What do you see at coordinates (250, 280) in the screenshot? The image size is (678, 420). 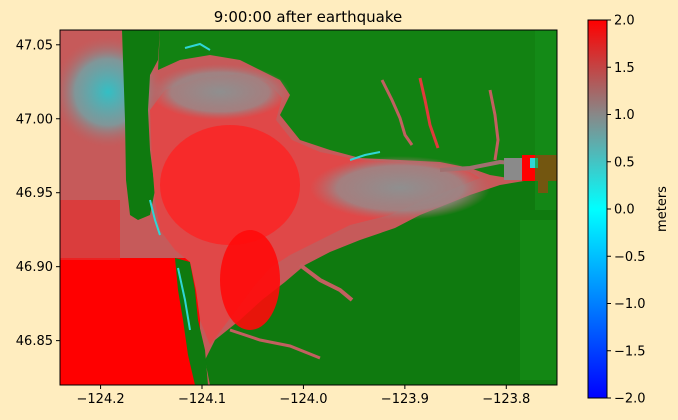 I see `bay-red-inlet` at bounding box center [250, 280].